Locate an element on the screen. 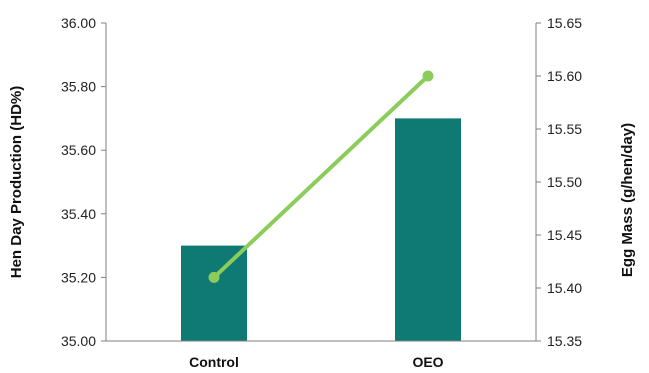 The image size is (649, 373). egg-mass-point-control is located at coordinates (214, 277).